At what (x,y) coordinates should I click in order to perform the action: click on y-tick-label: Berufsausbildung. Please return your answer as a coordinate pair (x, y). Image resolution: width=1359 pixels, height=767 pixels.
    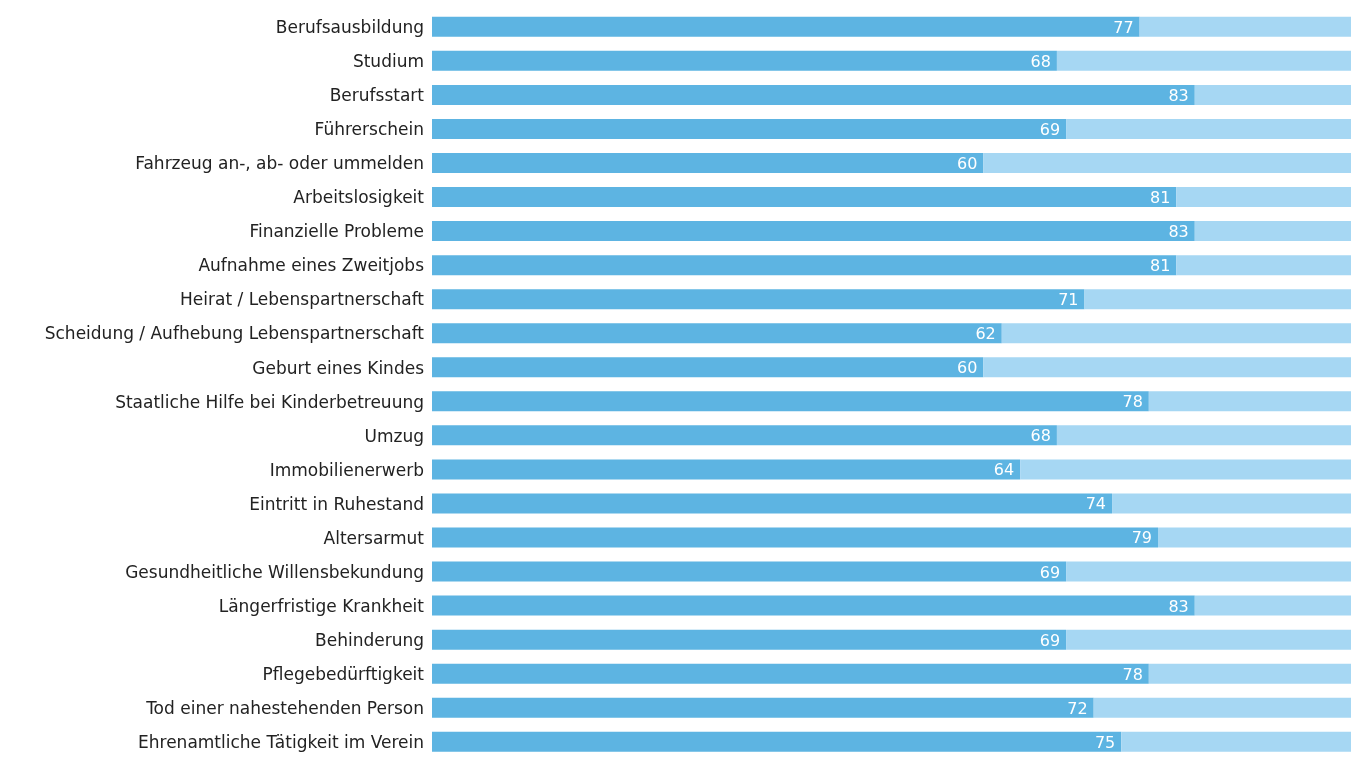
    Looking at the image, I should click on (349, 27).